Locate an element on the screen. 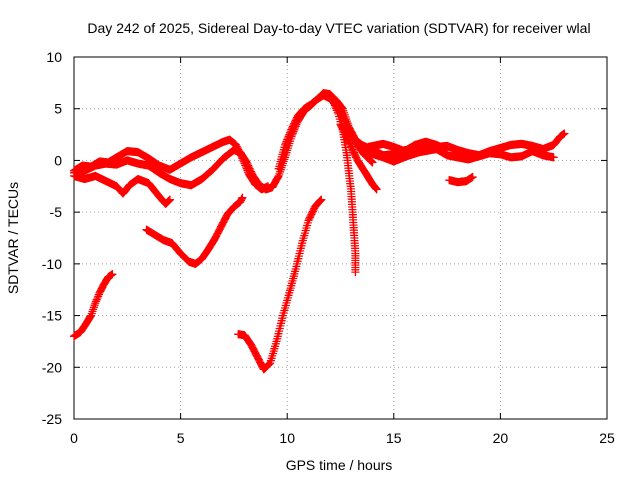 This screenshot has height=480, width=640. y-tick-label: 0 is located at coordinates (58, 160).